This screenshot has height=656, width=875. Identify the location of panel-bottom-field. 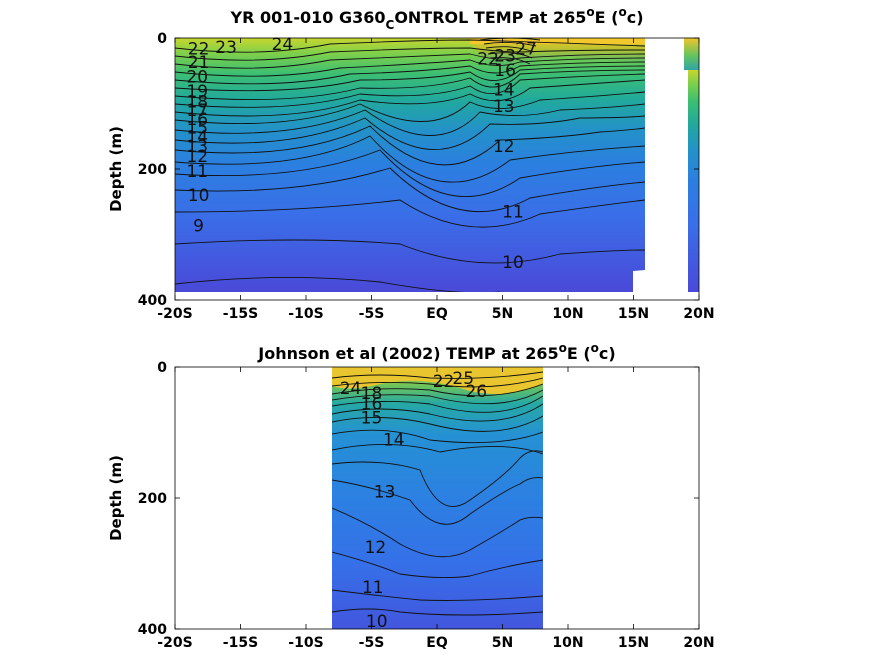
(437, 498).